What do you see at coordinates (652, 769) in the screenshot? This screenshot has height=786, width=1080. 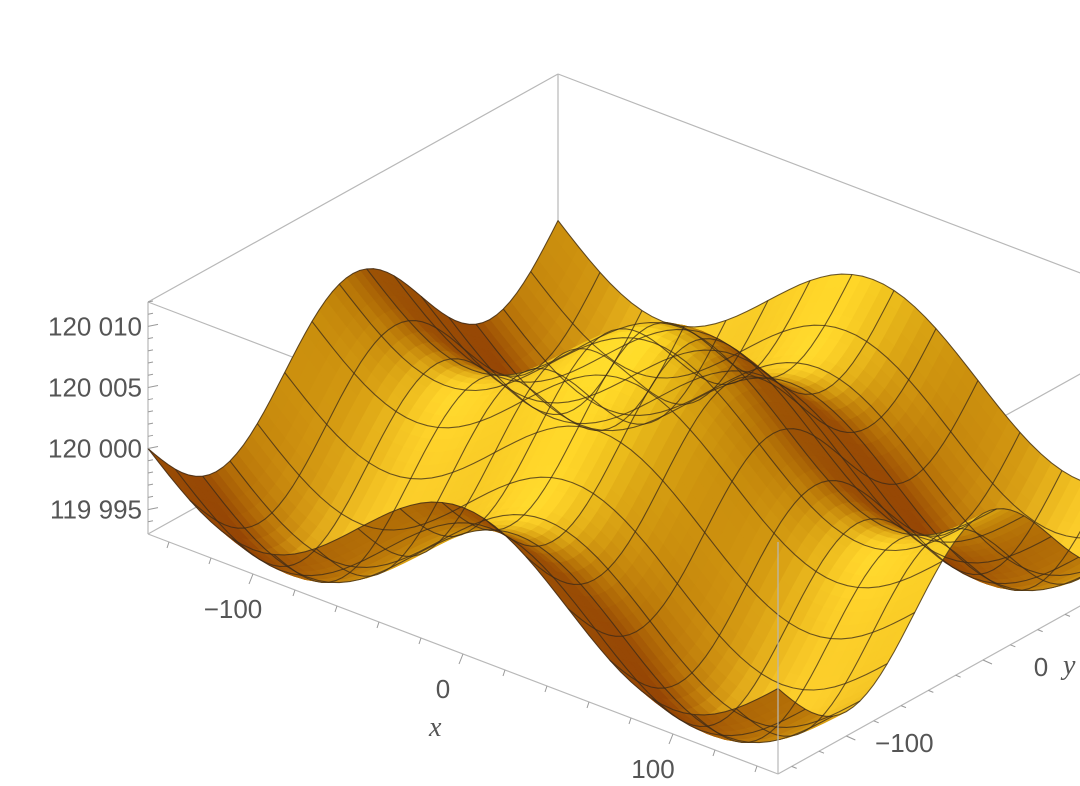 I see `x-tick-label: 100` at bounding box center [652, 769].